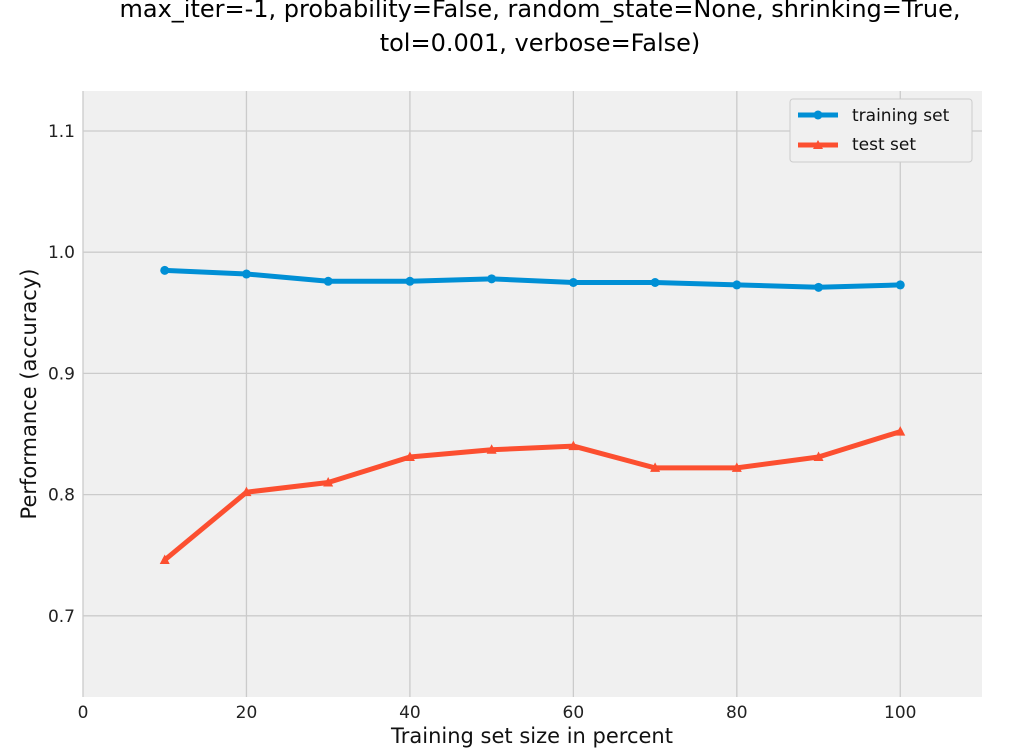  I want to click on x-tick-label: 60, so click(574, 713).